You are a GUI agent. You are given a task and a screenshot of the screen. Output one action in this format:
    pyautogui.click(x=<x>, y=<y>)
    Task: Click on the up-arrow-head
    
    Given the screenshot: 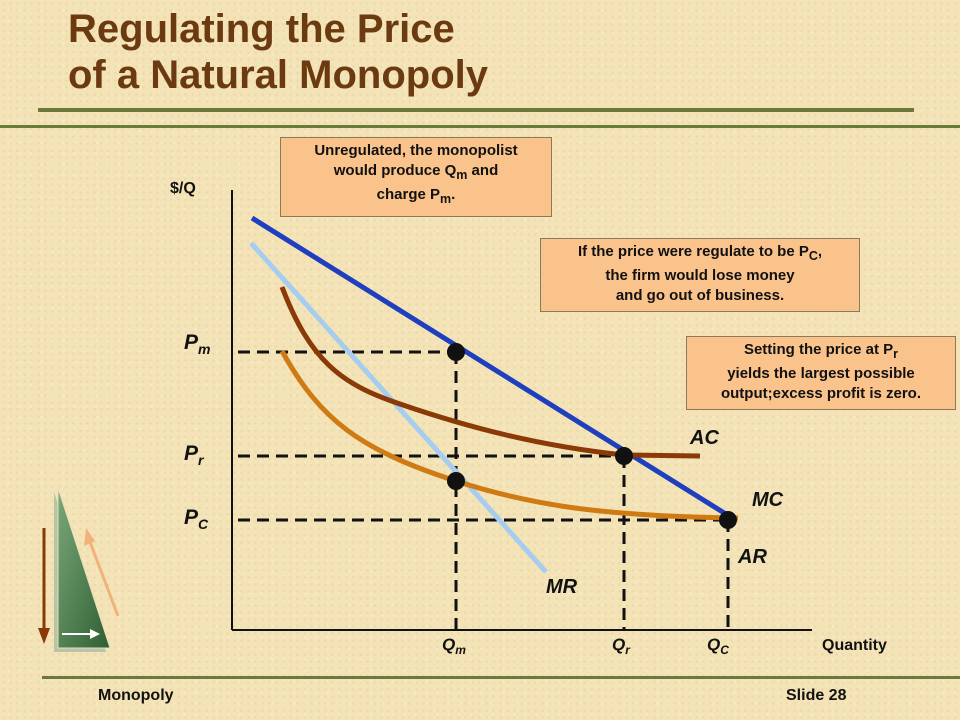 What is the action you would take?
    pyautogui.click(x=89, y=537)
    